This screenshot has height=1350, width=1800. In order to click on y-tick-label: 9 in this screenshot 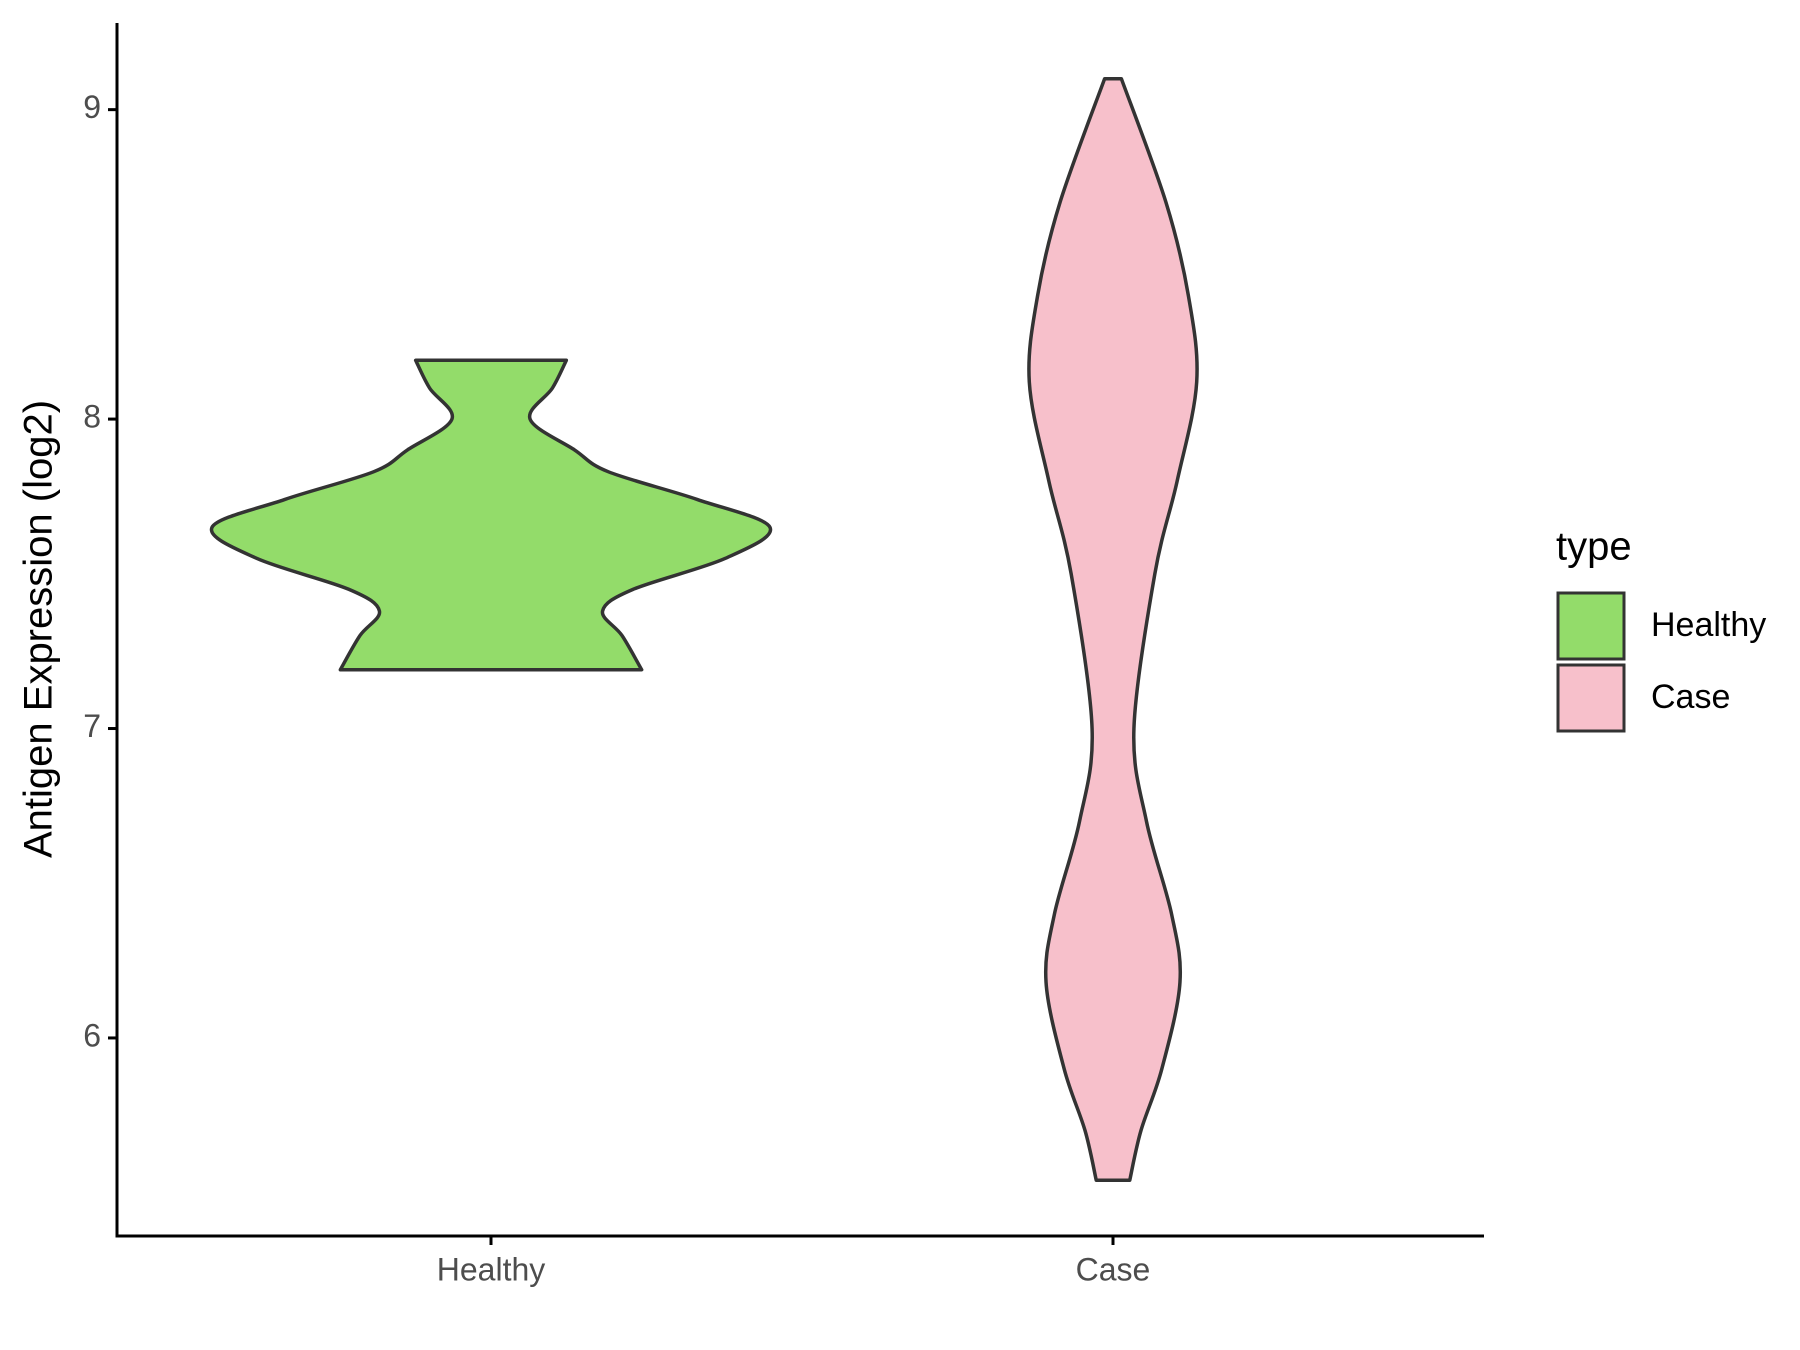, I will do `click(92, 107)`.